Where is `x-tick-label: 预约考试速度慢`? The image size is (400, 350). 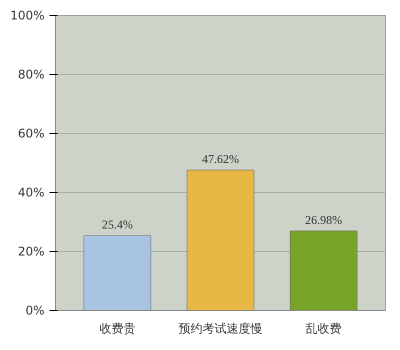
x-tick-label: 预约考试速度慢 is located at coordinates (220, 329).